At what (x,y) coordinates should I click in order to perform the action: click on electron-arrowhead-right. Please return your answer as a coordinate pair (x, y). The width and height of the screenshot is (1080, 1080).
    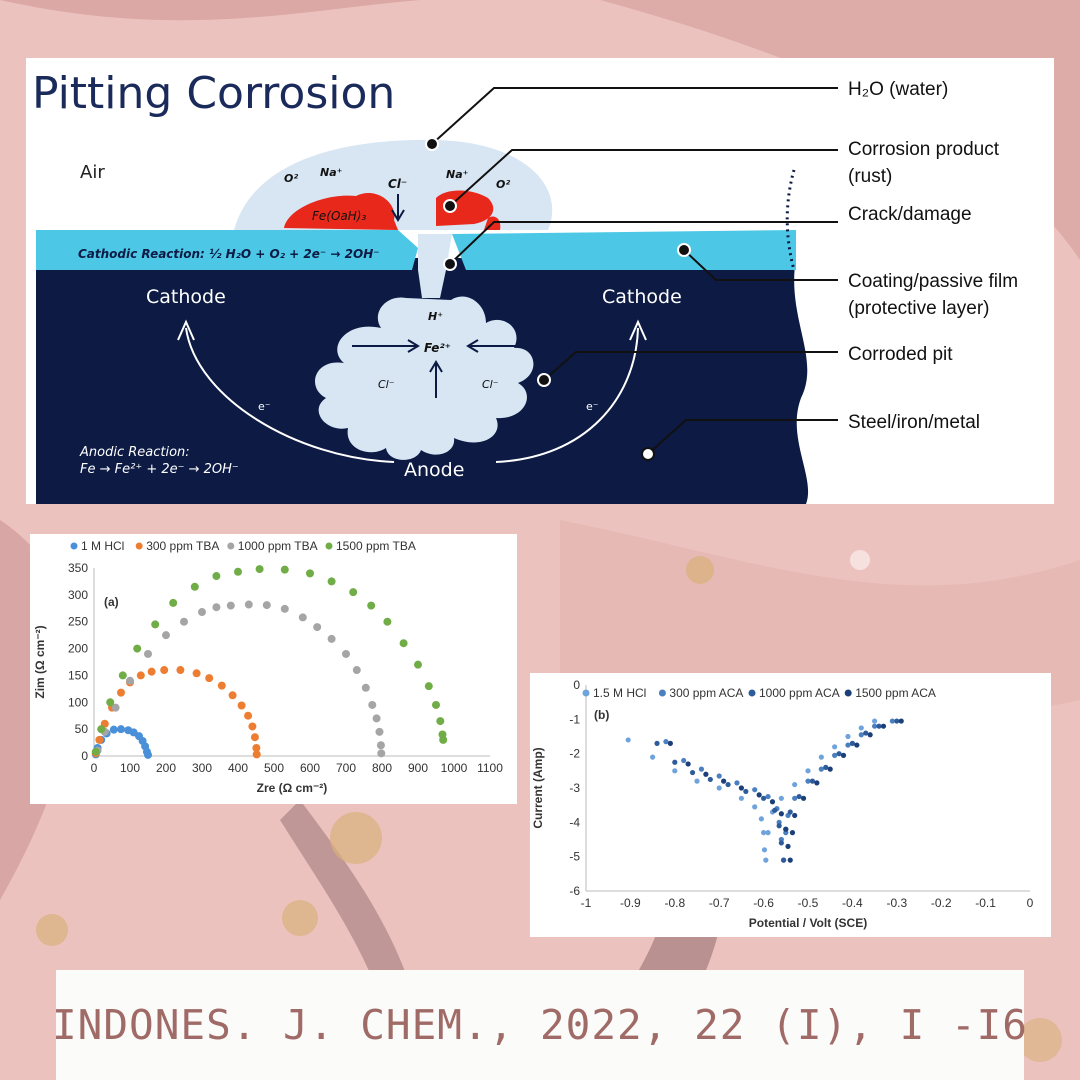
    Looking at the image, I should click on (638, 330).